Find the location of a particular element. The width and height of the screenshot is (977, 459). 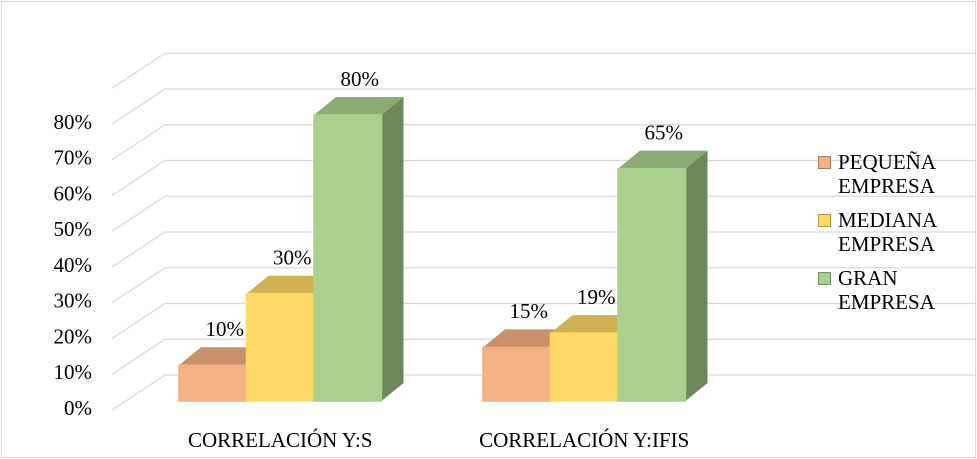

legend-item: PEQUEÑA EMPRESA is located at coordinates (893, 174).